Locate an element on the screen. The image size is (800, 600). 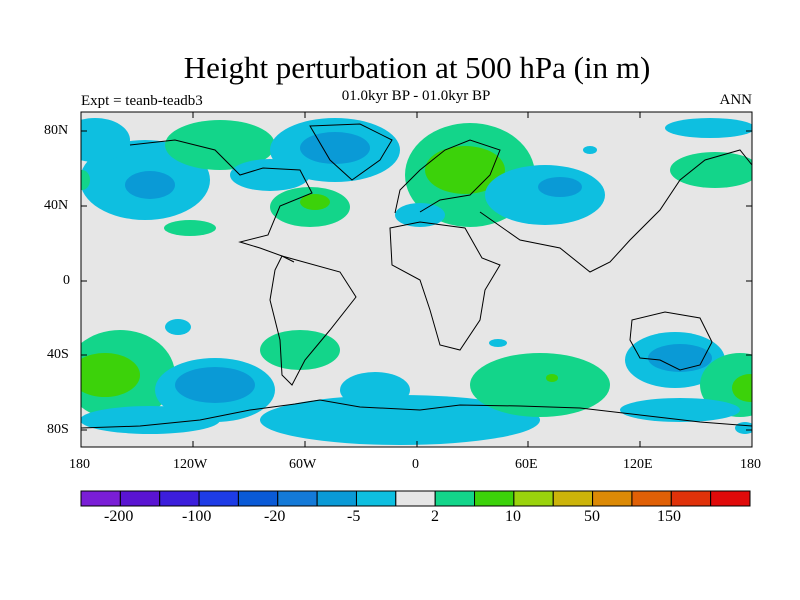
greenland-low-inner is located at coordinates (335, 148).